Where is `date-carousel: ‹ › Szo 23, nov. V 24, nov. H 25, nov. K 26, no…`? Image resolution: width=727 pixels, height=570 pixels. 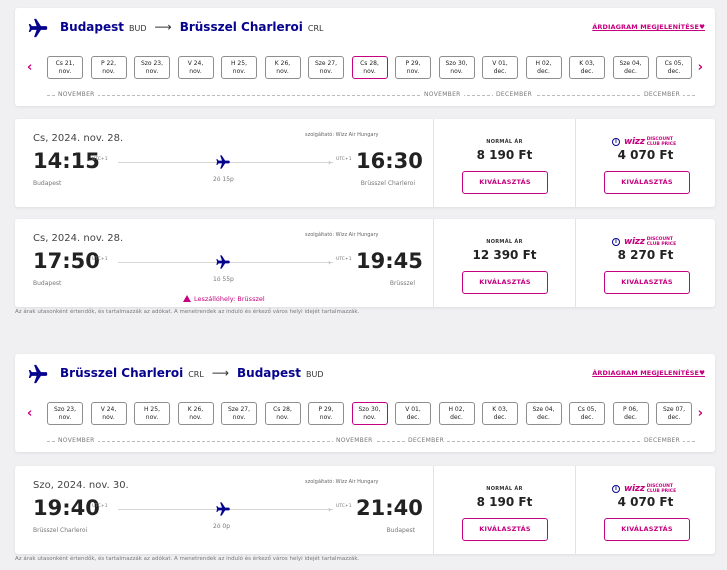 date-carousel: ‹ › Szo 23, nov. V 24, nov. H 25, nov. K 26, no… is located at coordinates (365, 415).